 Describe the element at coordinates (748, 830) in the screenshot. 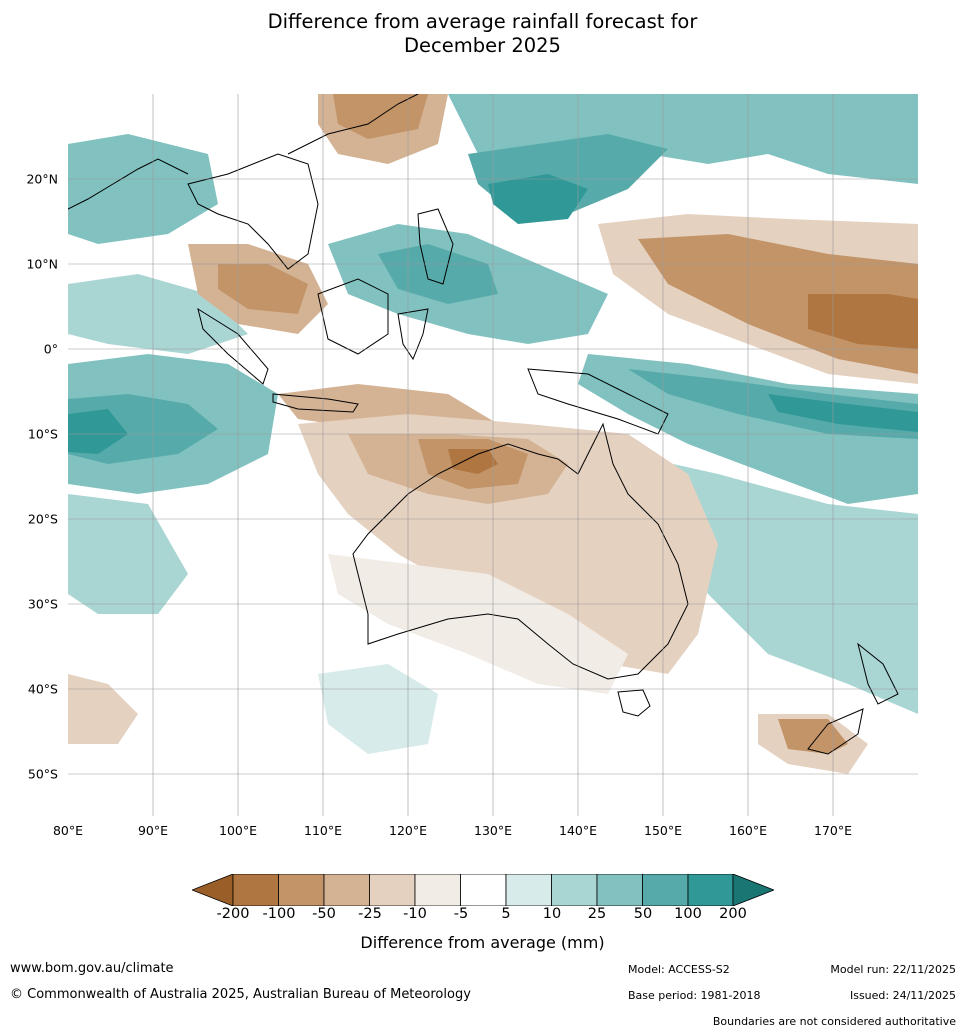

I see `lon-label-160e: 160°E` at that location.